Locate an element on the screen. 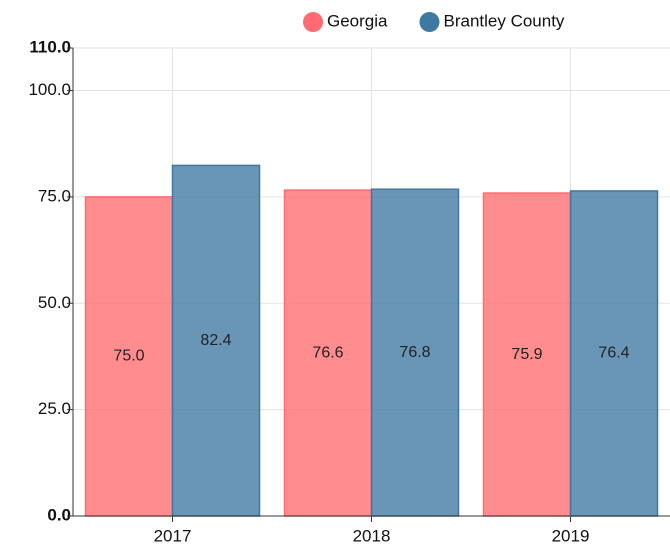 The width and height of the screenshot is (670, 552). value-label: 75.0 is located at coordinates (128, 356).